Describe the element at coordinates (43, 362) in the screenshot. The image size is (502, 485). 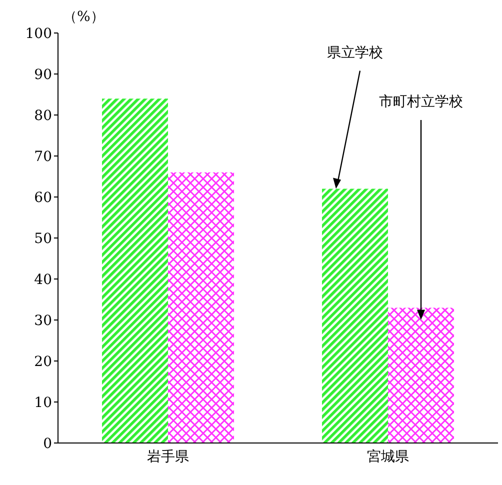
I see `y-tick-label: 20` at that location.